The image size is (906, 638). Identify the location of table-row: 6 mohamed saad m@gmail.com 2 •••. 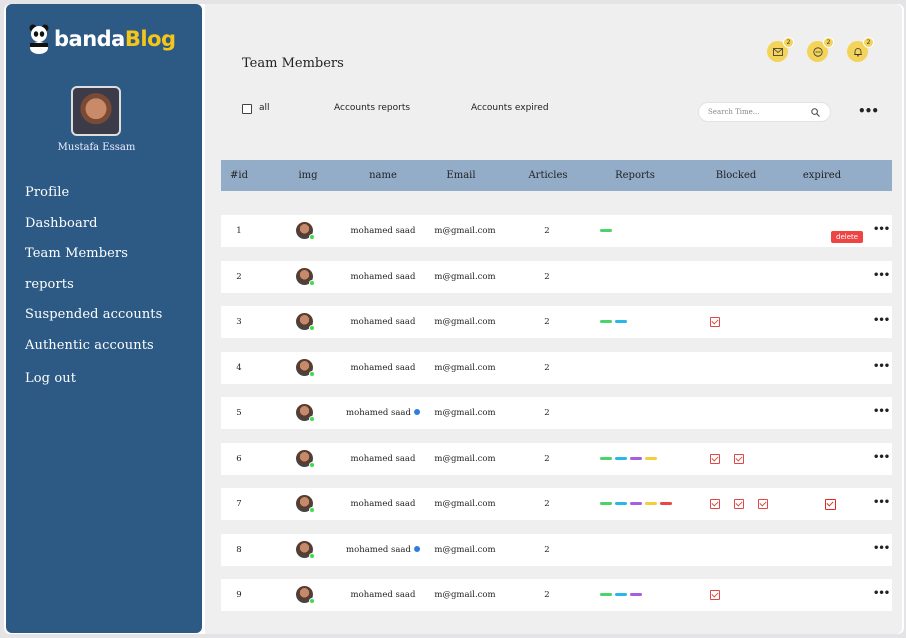
(556, 459).